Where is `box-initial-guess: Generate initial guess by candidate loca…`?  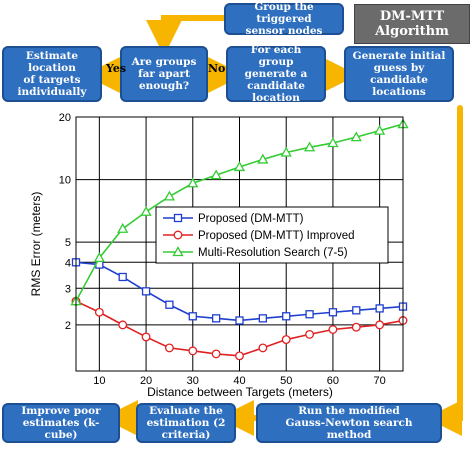 box-initial-guess: Generate initial guess by candidate loca… is located at coordinates (399, 74).